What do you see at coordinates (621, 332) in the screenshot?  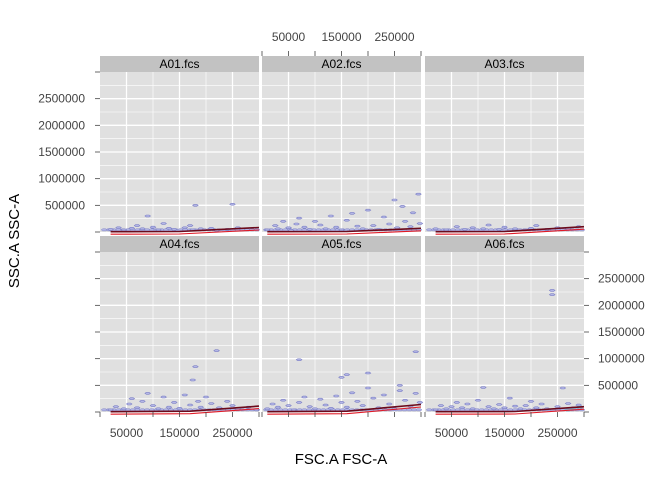 I see `y-tick-label: 1500000` at bounding box center [621, 332].